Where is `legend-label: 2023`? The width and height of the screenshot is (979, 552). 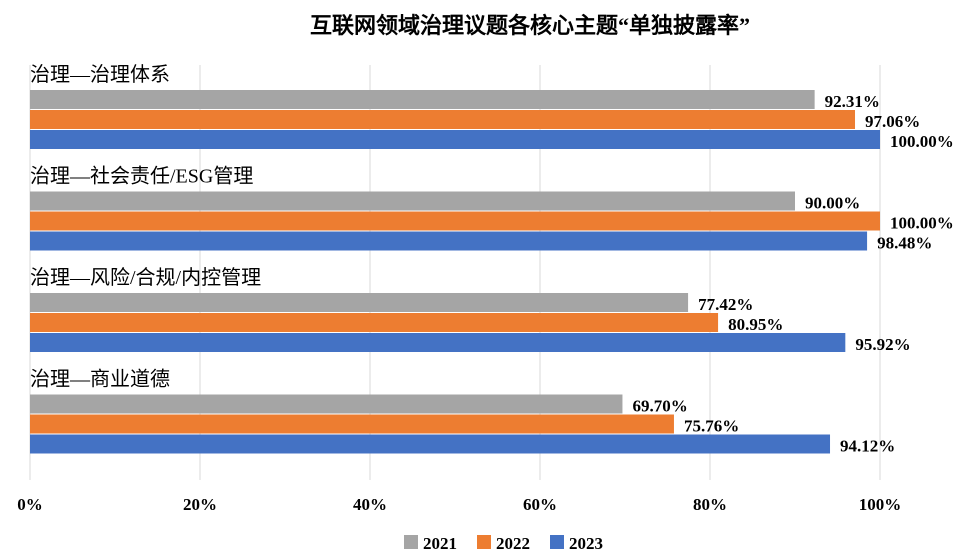 legend-label: 2023 is located at coordinates (586, 543).